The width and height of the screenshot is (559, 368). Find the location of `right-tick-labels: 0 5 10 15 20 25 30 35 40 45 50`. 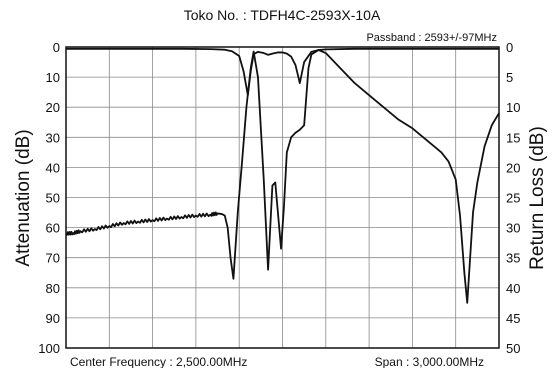

right-tick-labels: 0 5 10 15 20 25 30 35 40 45 50 is located at coordinates (513, 198).